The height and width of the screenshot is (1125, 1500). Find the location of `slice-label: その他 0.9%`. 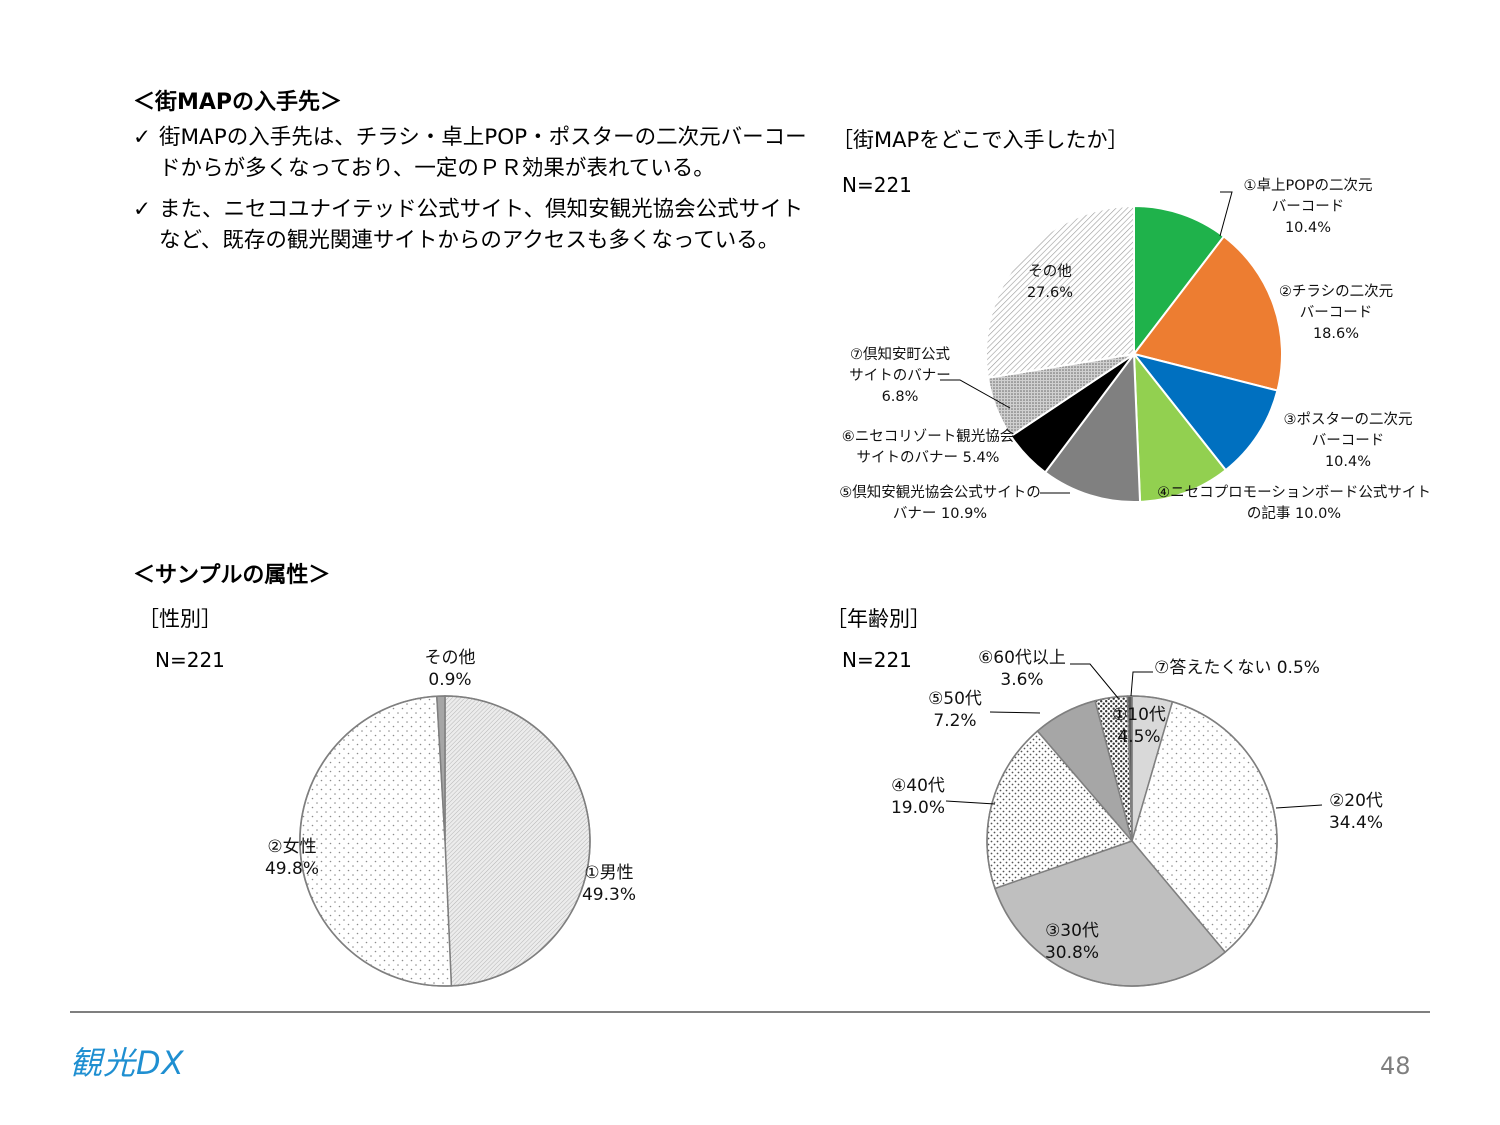

slice-label: その他 0.9% is located at coordinates (450, 669).